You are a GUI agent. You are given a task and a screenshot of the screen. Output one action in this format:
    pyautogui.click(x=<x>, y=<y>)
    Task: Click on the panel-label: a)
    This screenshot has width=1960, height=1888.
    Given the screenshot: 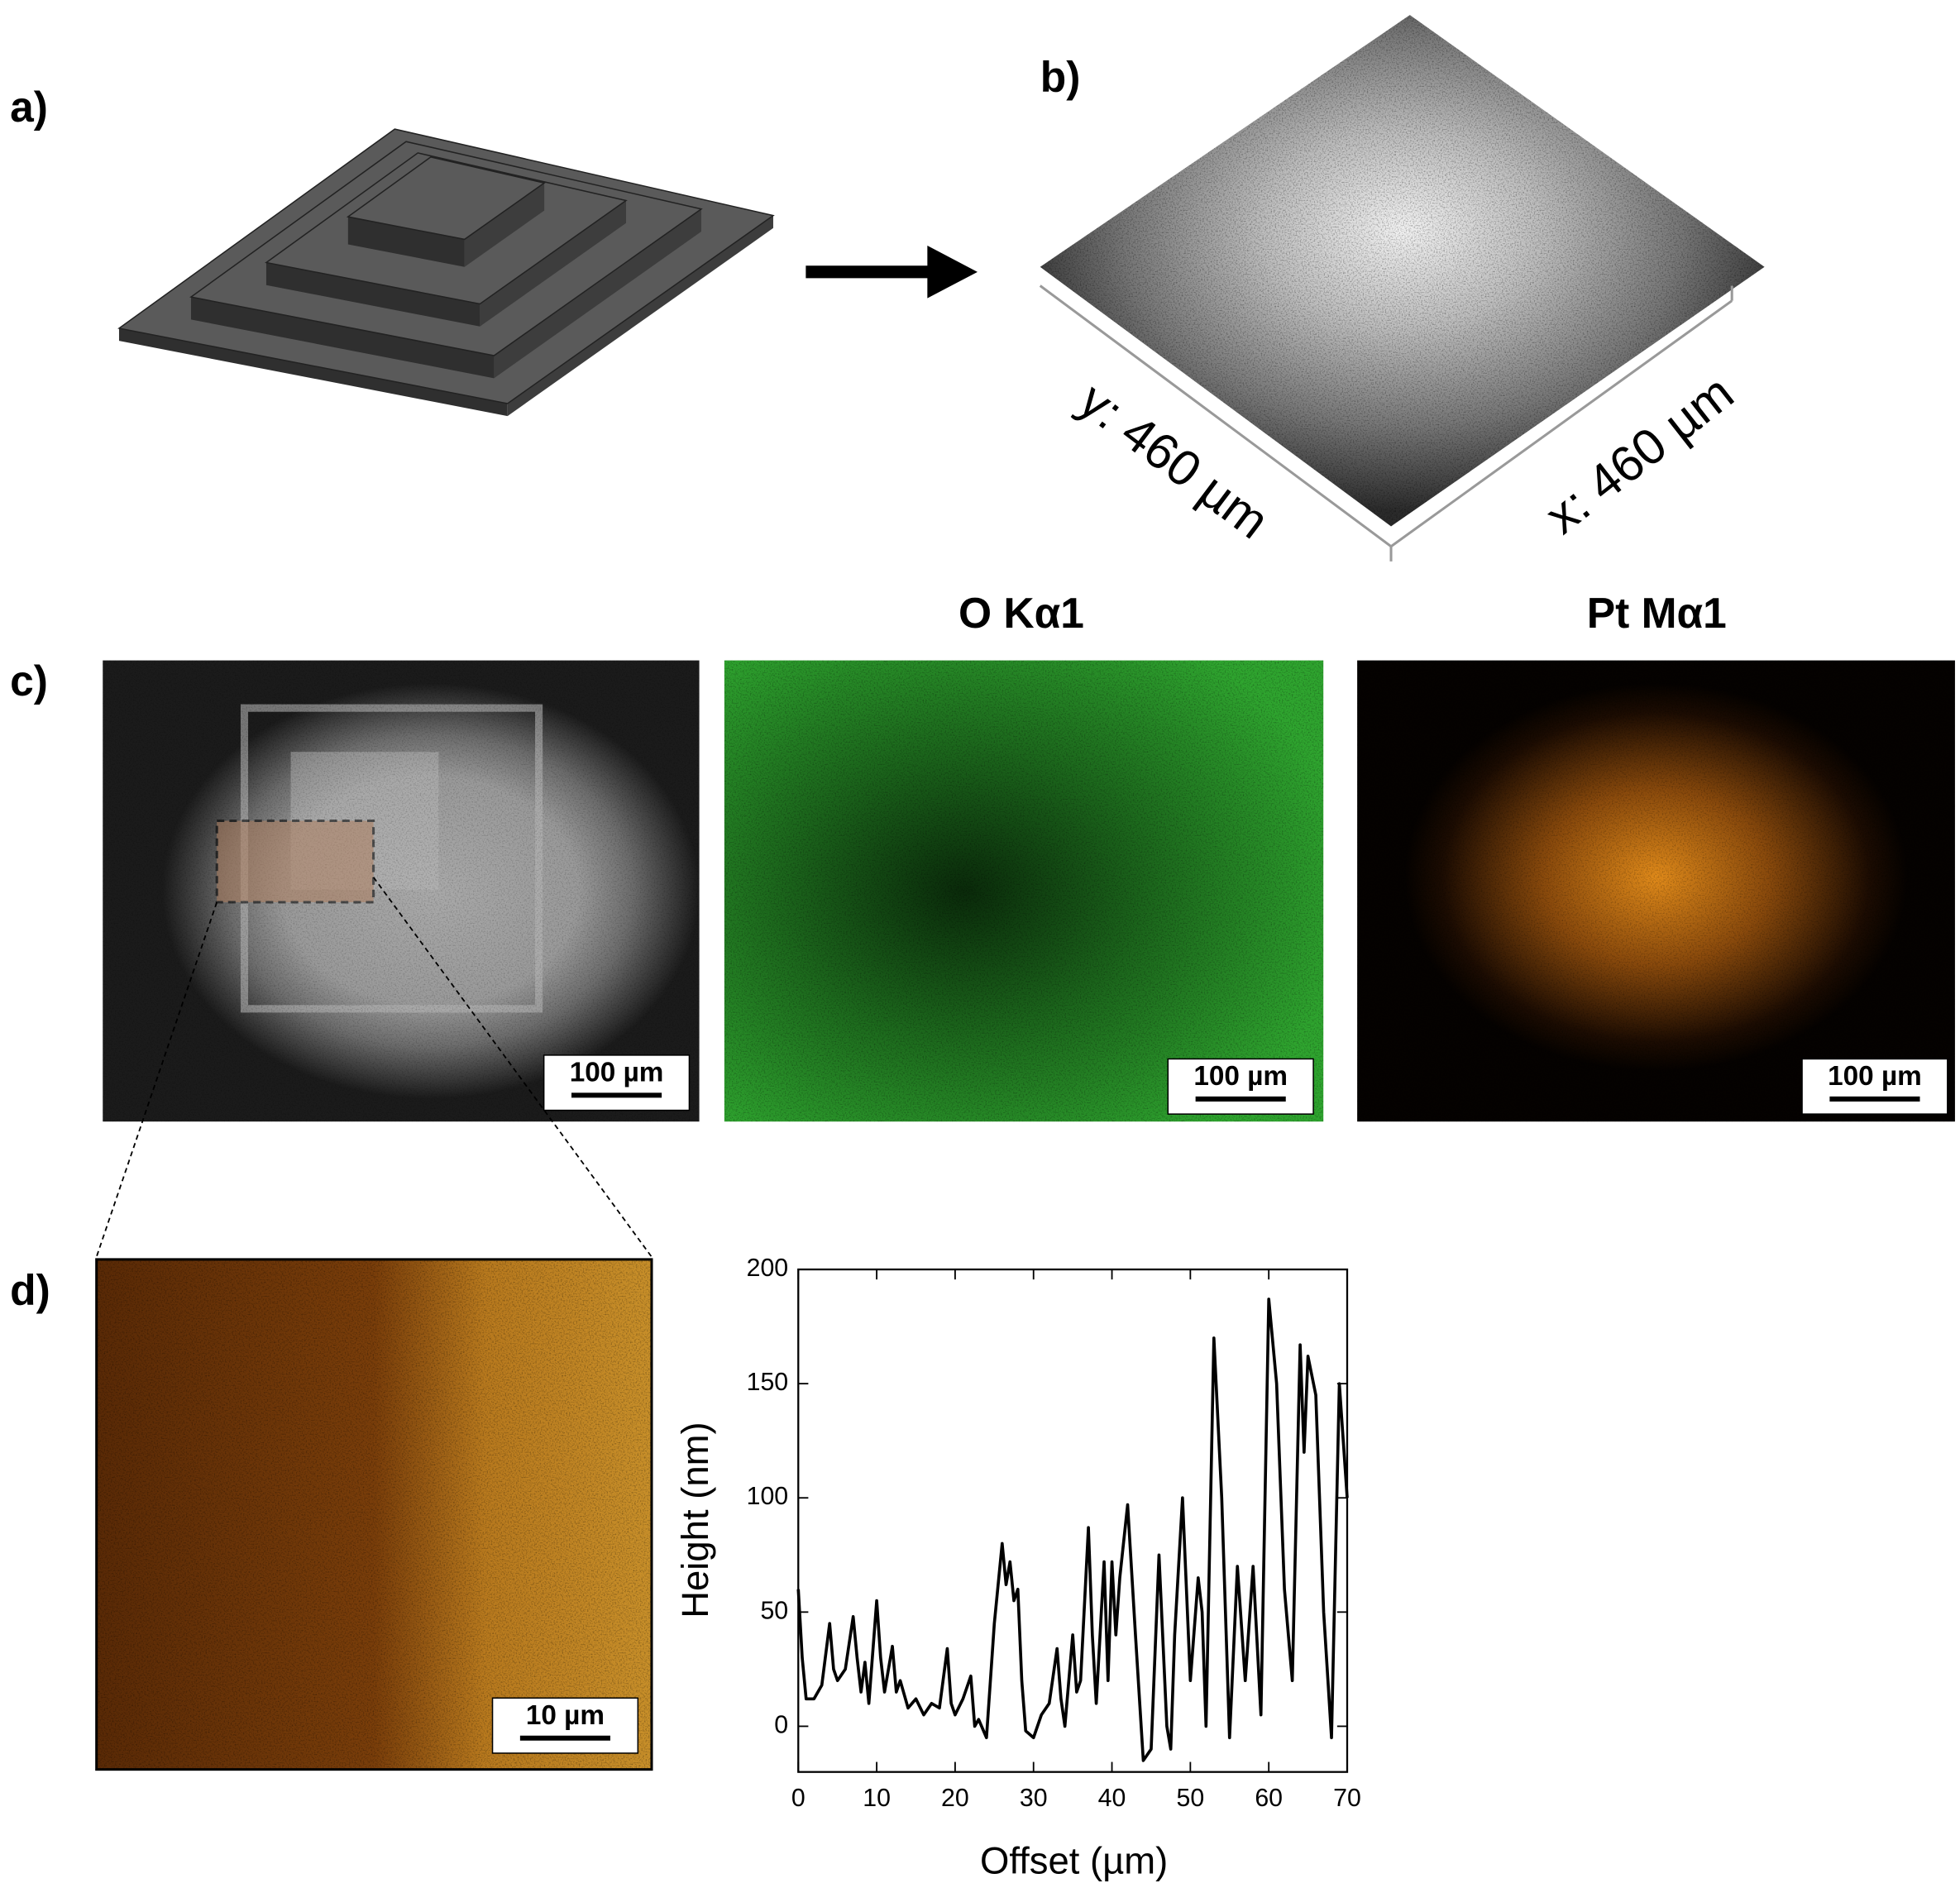 What is the action you would take?
    pyautogui.click(x=29, y=107)
    